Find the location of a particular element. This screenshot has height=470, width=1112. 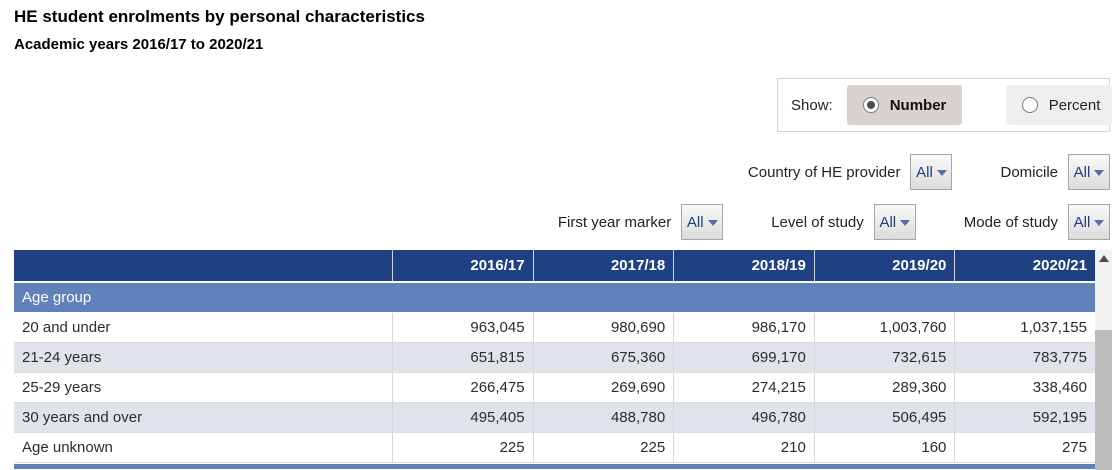

table-header-2020-21: 2020/21 is located at coordinates (1024, 265).